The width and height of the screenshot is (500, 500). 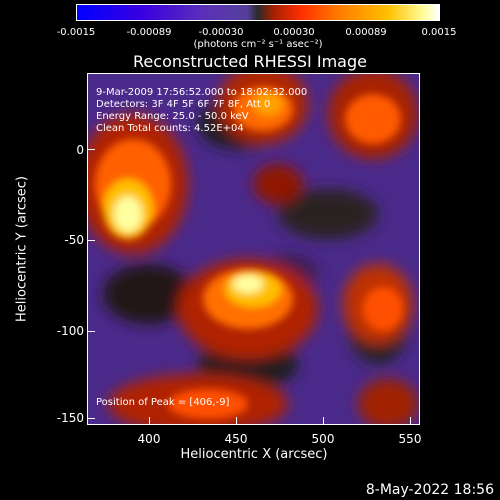 What do you see at coordinates (221, 32) in the screenshot?
I see `colorbar-tick: -0.00030` at bounding box center [221, 32].